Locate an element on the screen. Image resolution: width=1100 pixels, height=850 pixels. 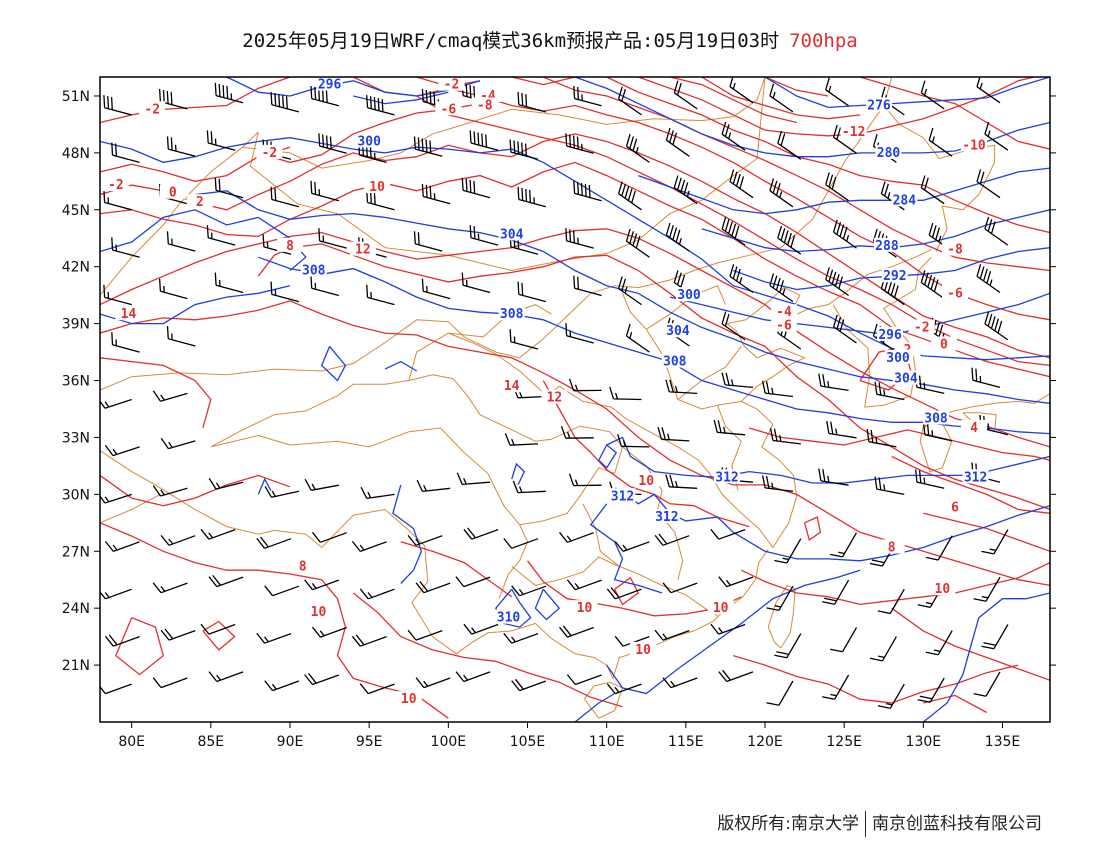
temperature-label: 4 is located at coordinates (974, 428).